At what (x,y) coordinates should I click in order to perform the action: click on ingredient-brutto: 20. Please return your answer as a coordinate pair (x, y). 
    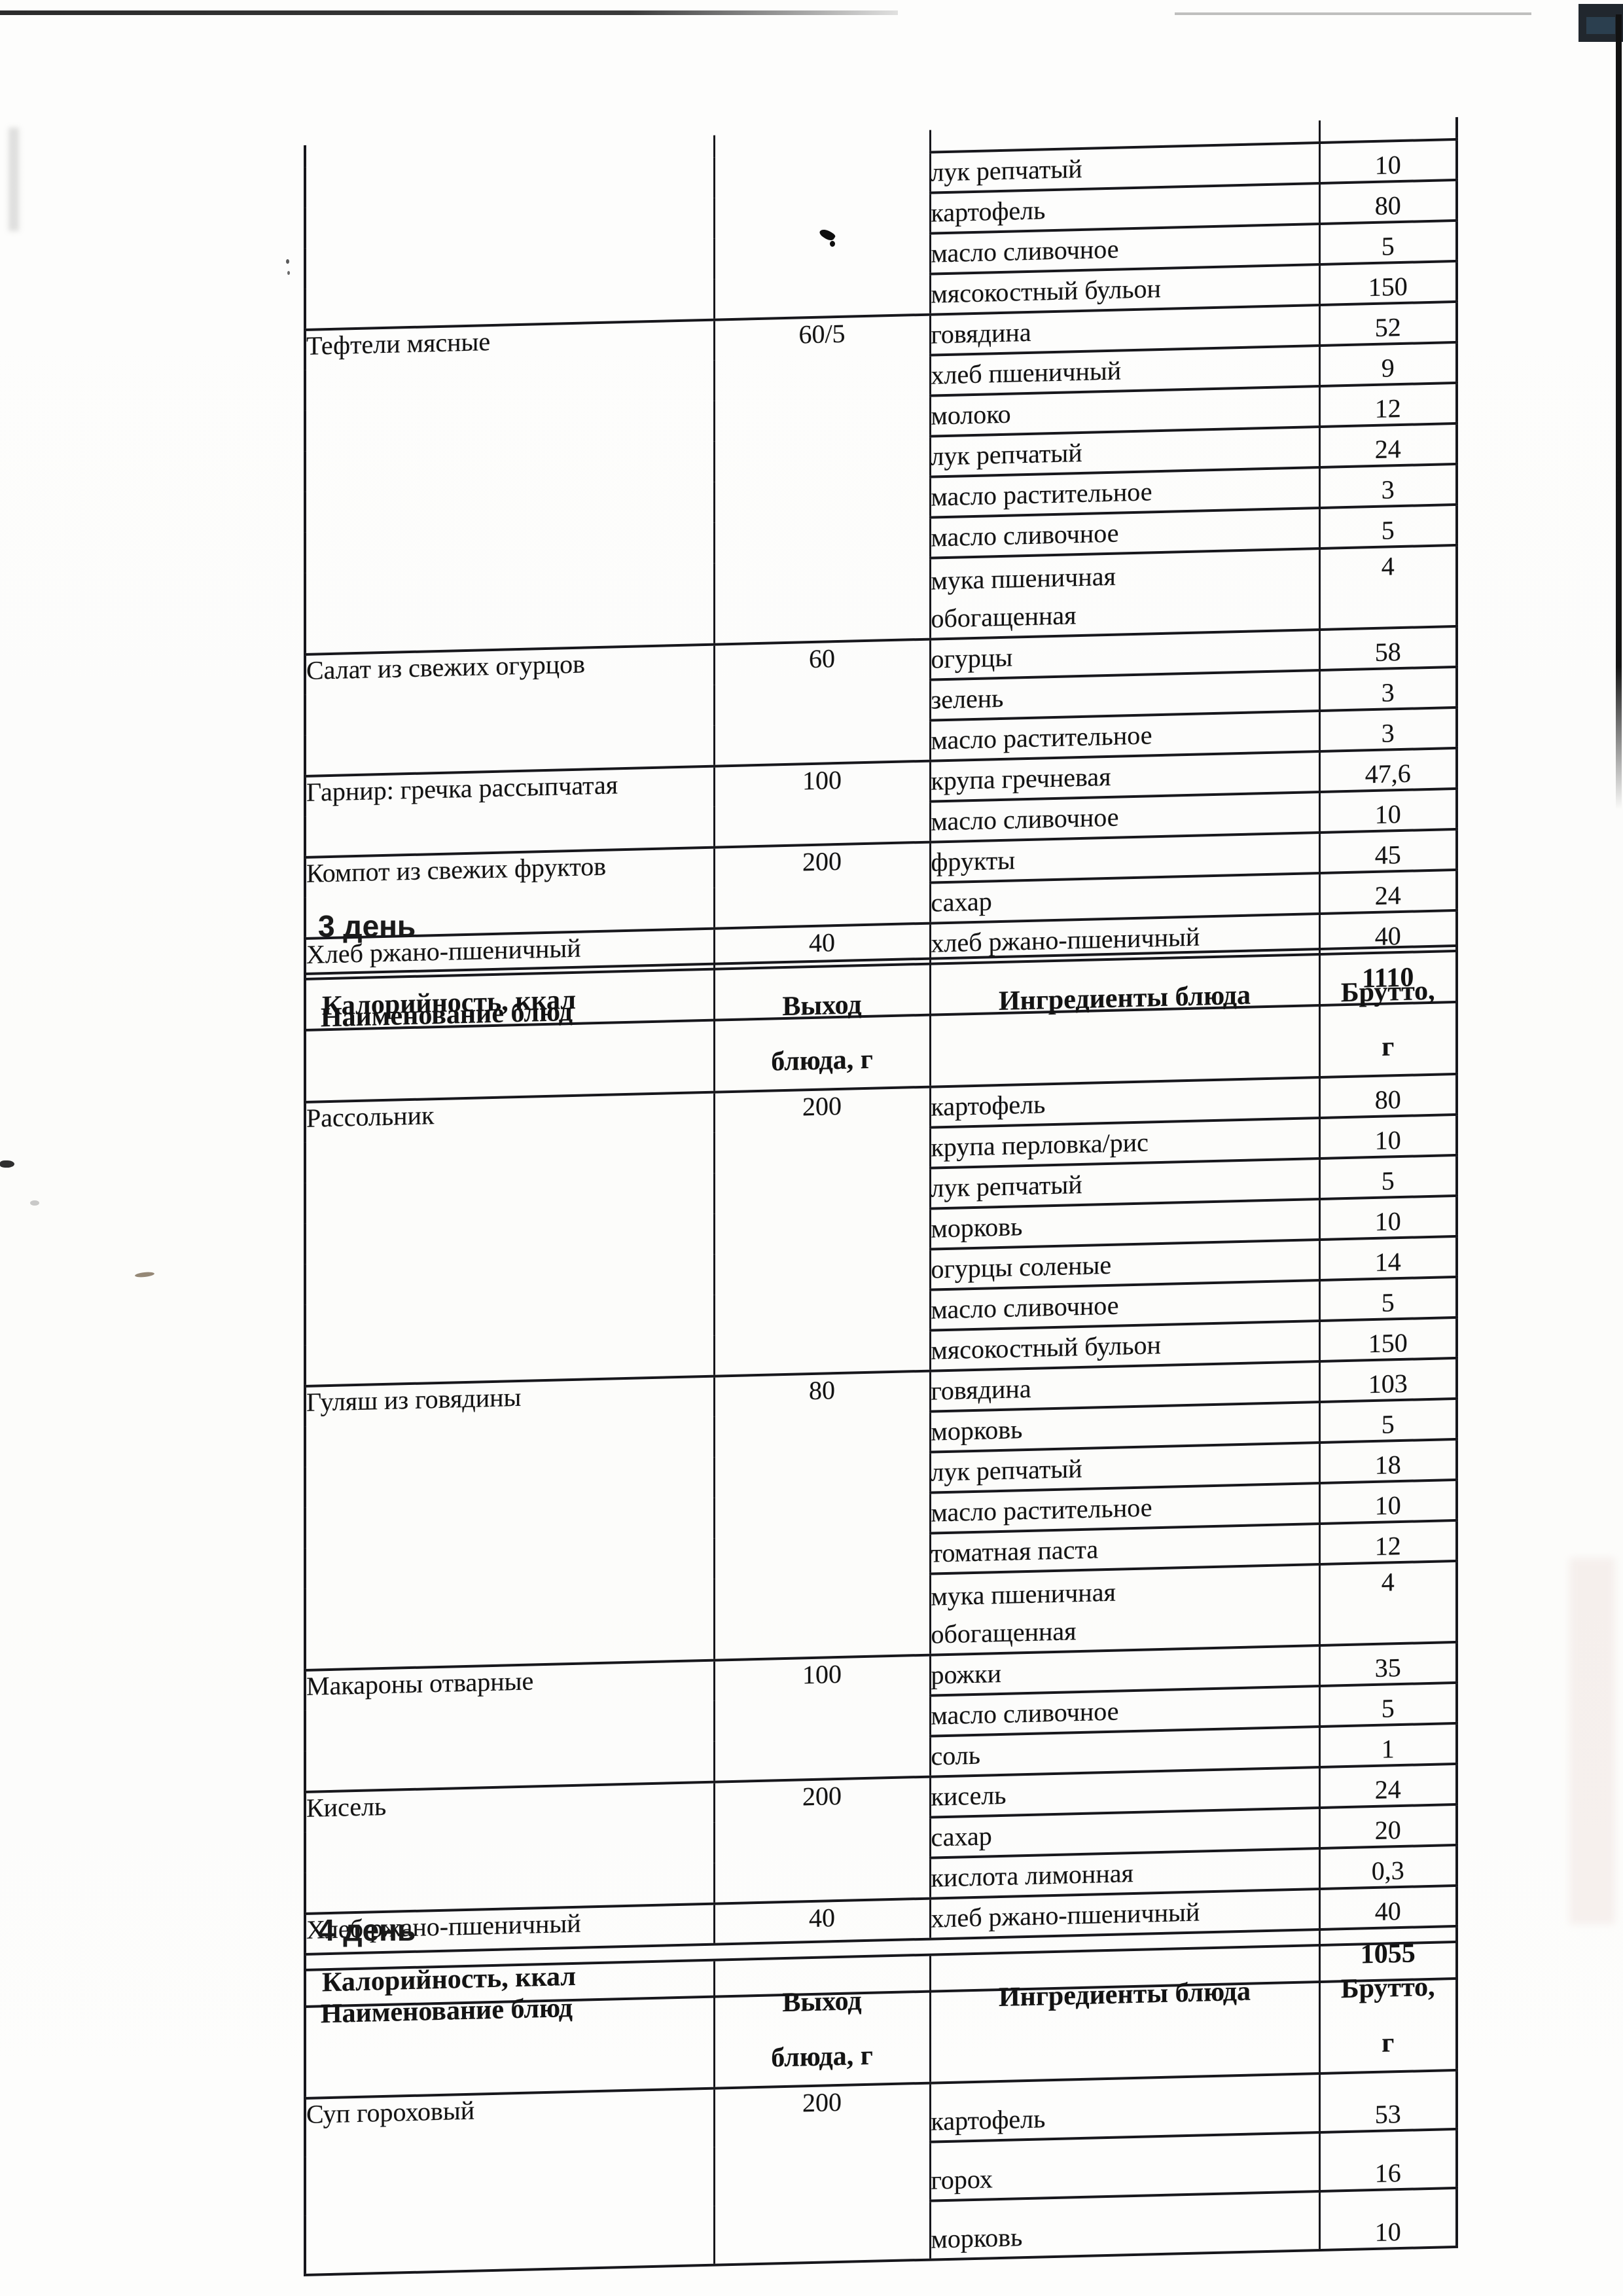
    Looking at the image, I should click on (1388, 1826).